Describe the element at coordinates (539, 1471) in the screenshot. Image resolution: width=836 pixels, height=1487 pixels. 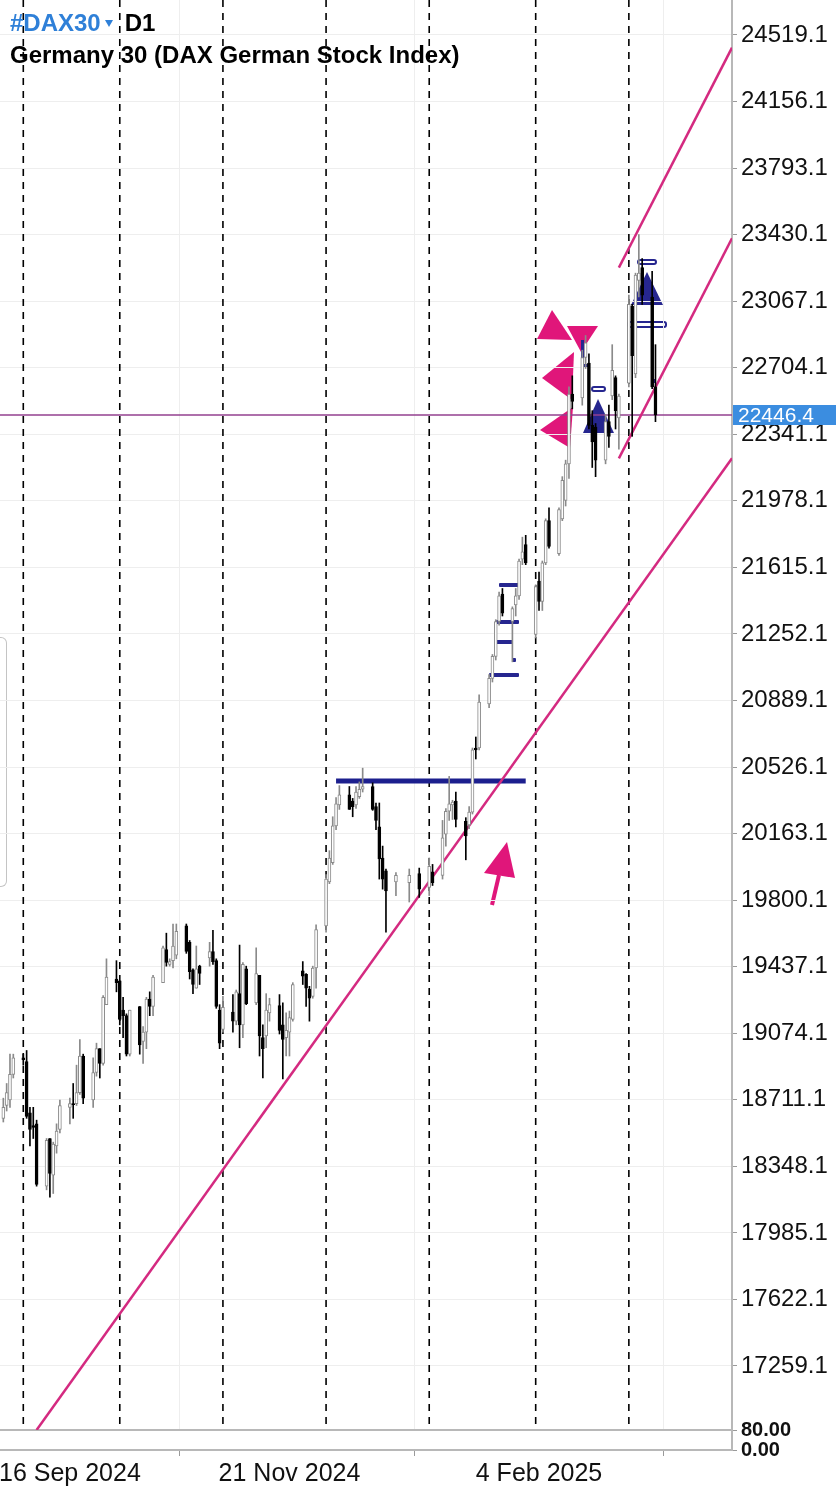
I see `x-tick-label: 4 Feb 2025` at that location.